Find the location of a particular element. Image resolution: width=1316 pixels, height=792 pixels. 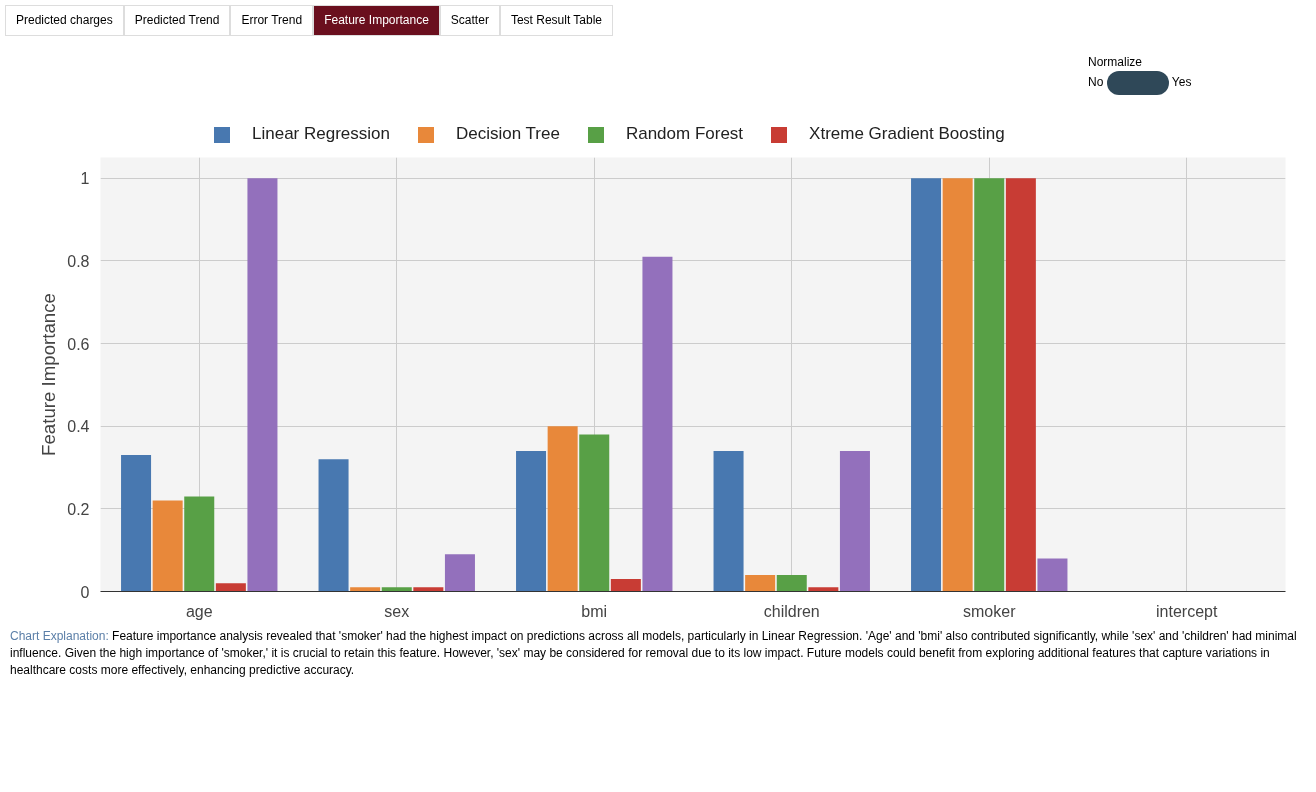

y-tick-label: 0.6 is located at coordinates (78, 344).